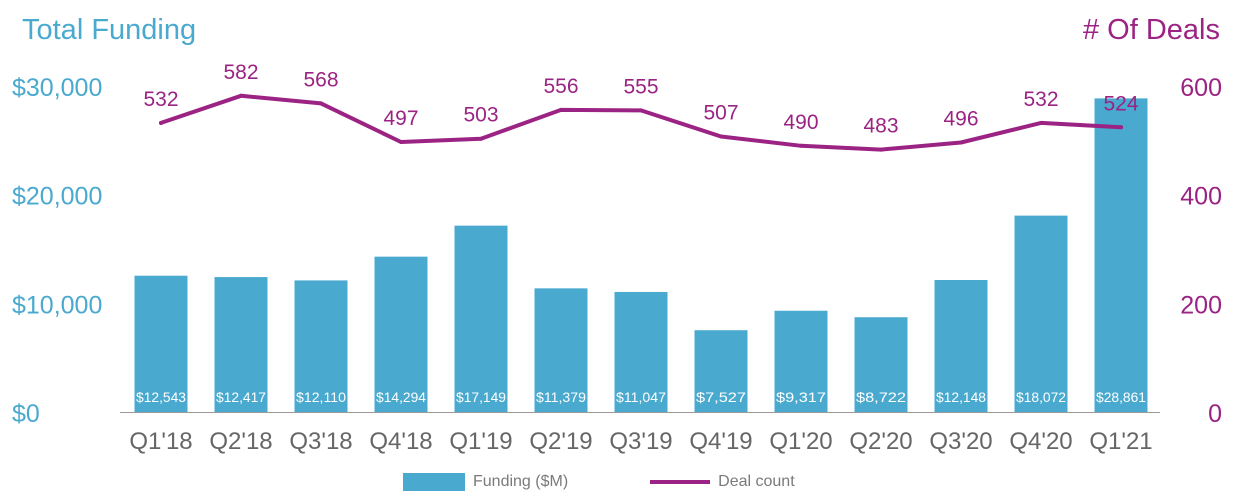 The image size is (1252, 500). Describe the element at coordinates (800, 441) in the screenshot. I see `x-tick-label: Q1'20` at that location.